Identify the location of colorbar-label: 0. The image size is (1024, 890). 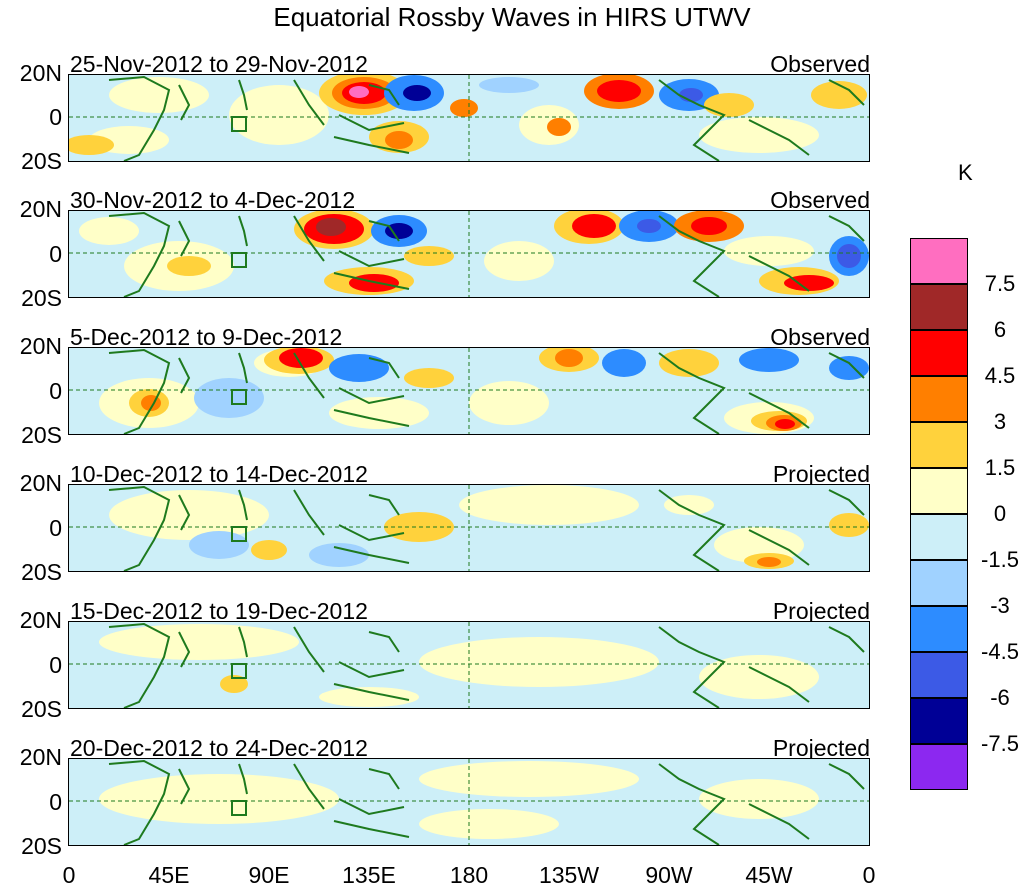
(1000, 513).